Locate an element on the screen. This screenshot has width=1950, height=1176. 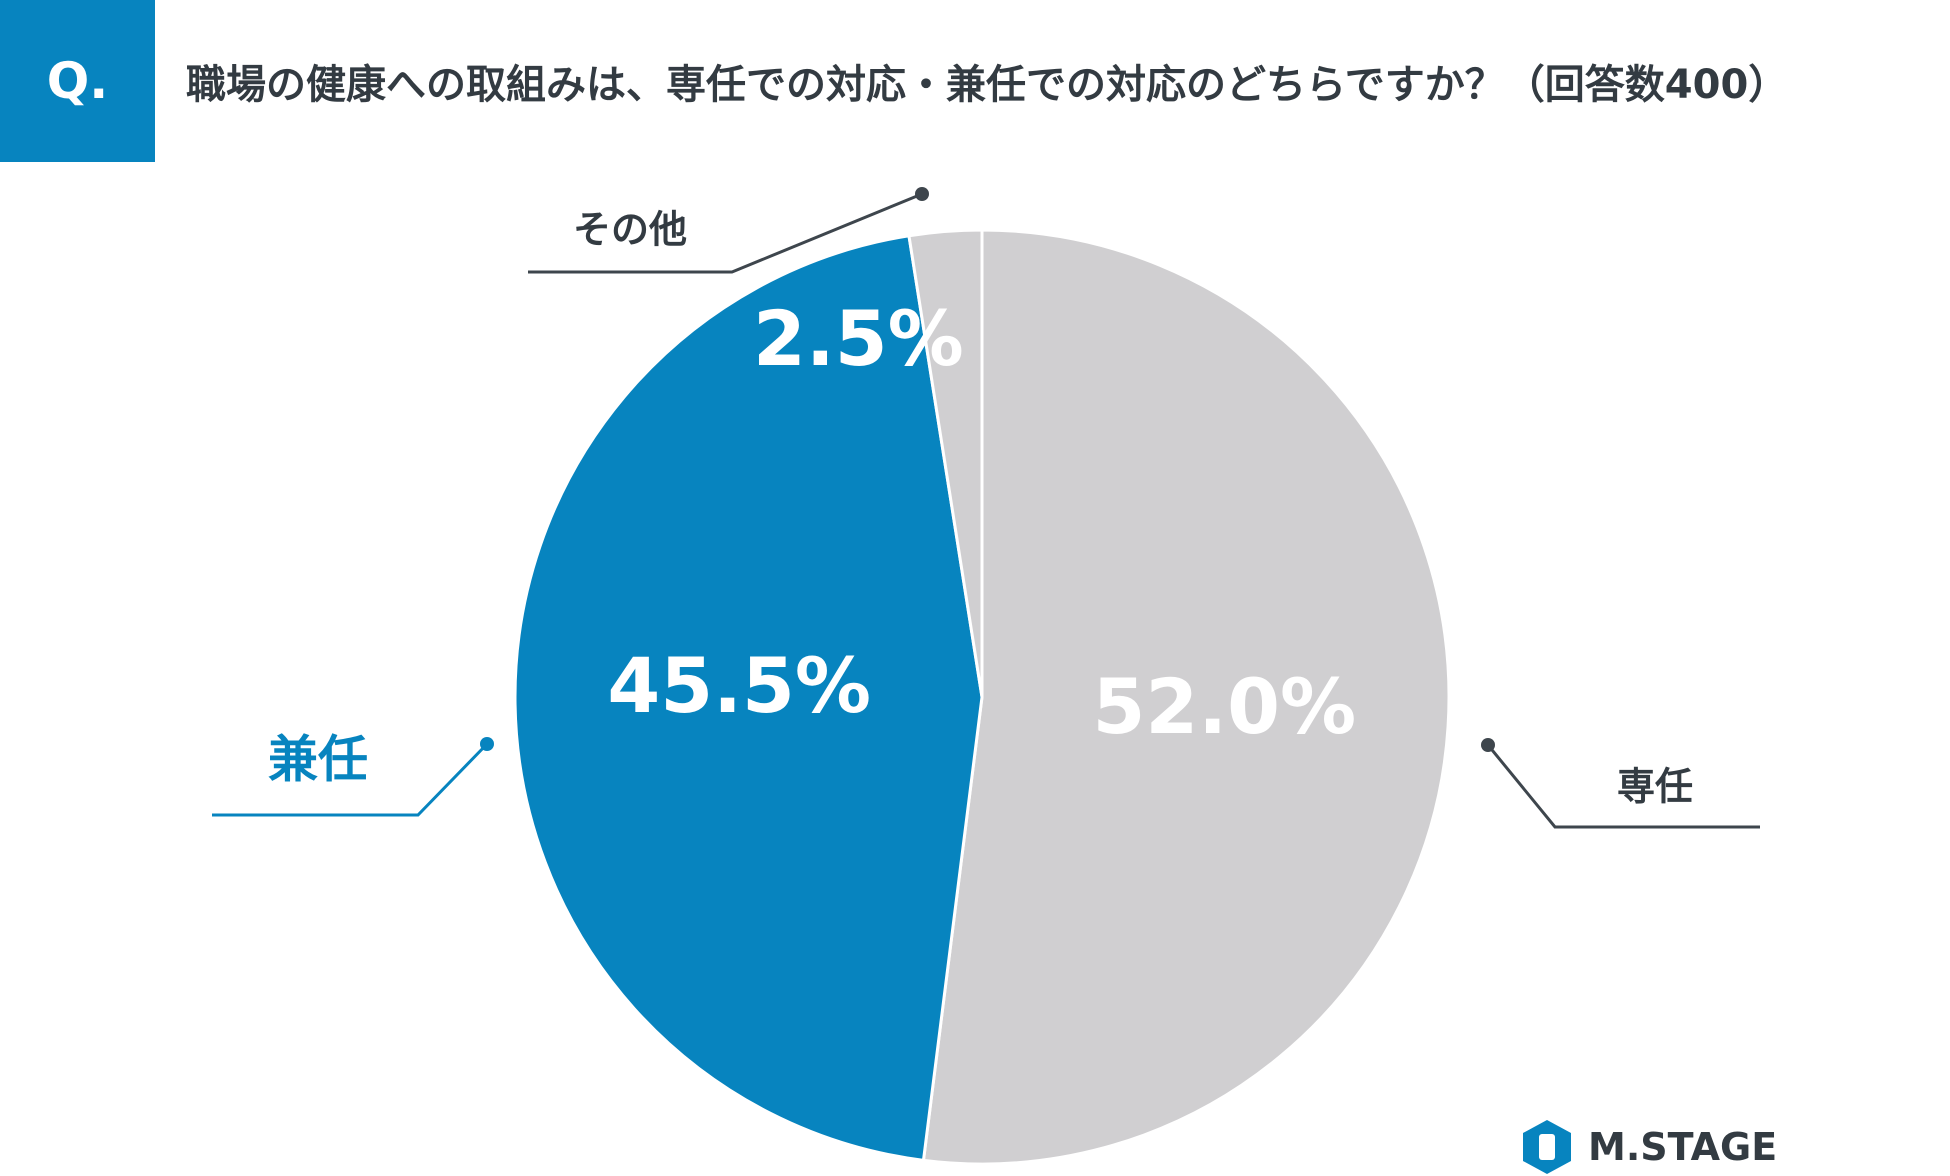
slice-value-label-1: 45.5% is located at coordinates (739, 685).